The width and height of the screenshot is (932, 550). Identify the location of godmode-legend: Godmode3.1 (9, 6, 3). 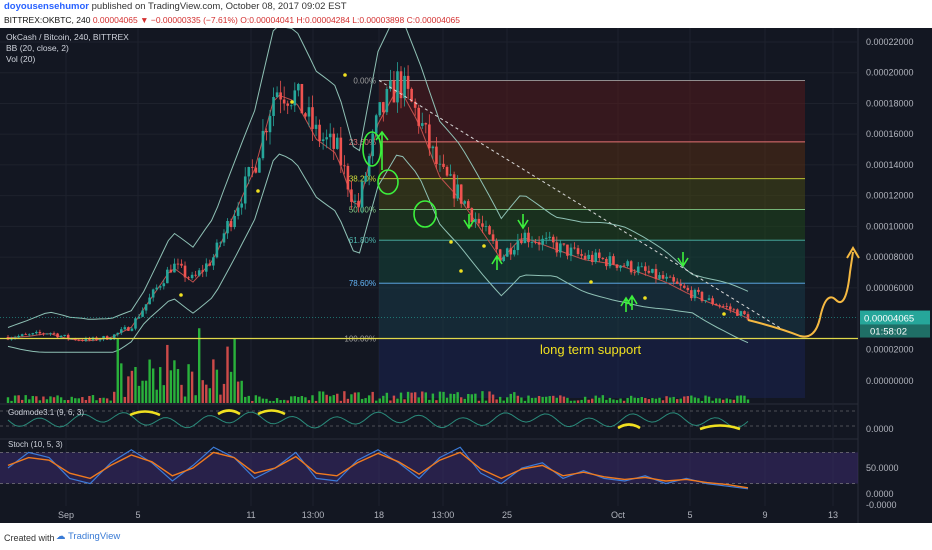
(46, 412).